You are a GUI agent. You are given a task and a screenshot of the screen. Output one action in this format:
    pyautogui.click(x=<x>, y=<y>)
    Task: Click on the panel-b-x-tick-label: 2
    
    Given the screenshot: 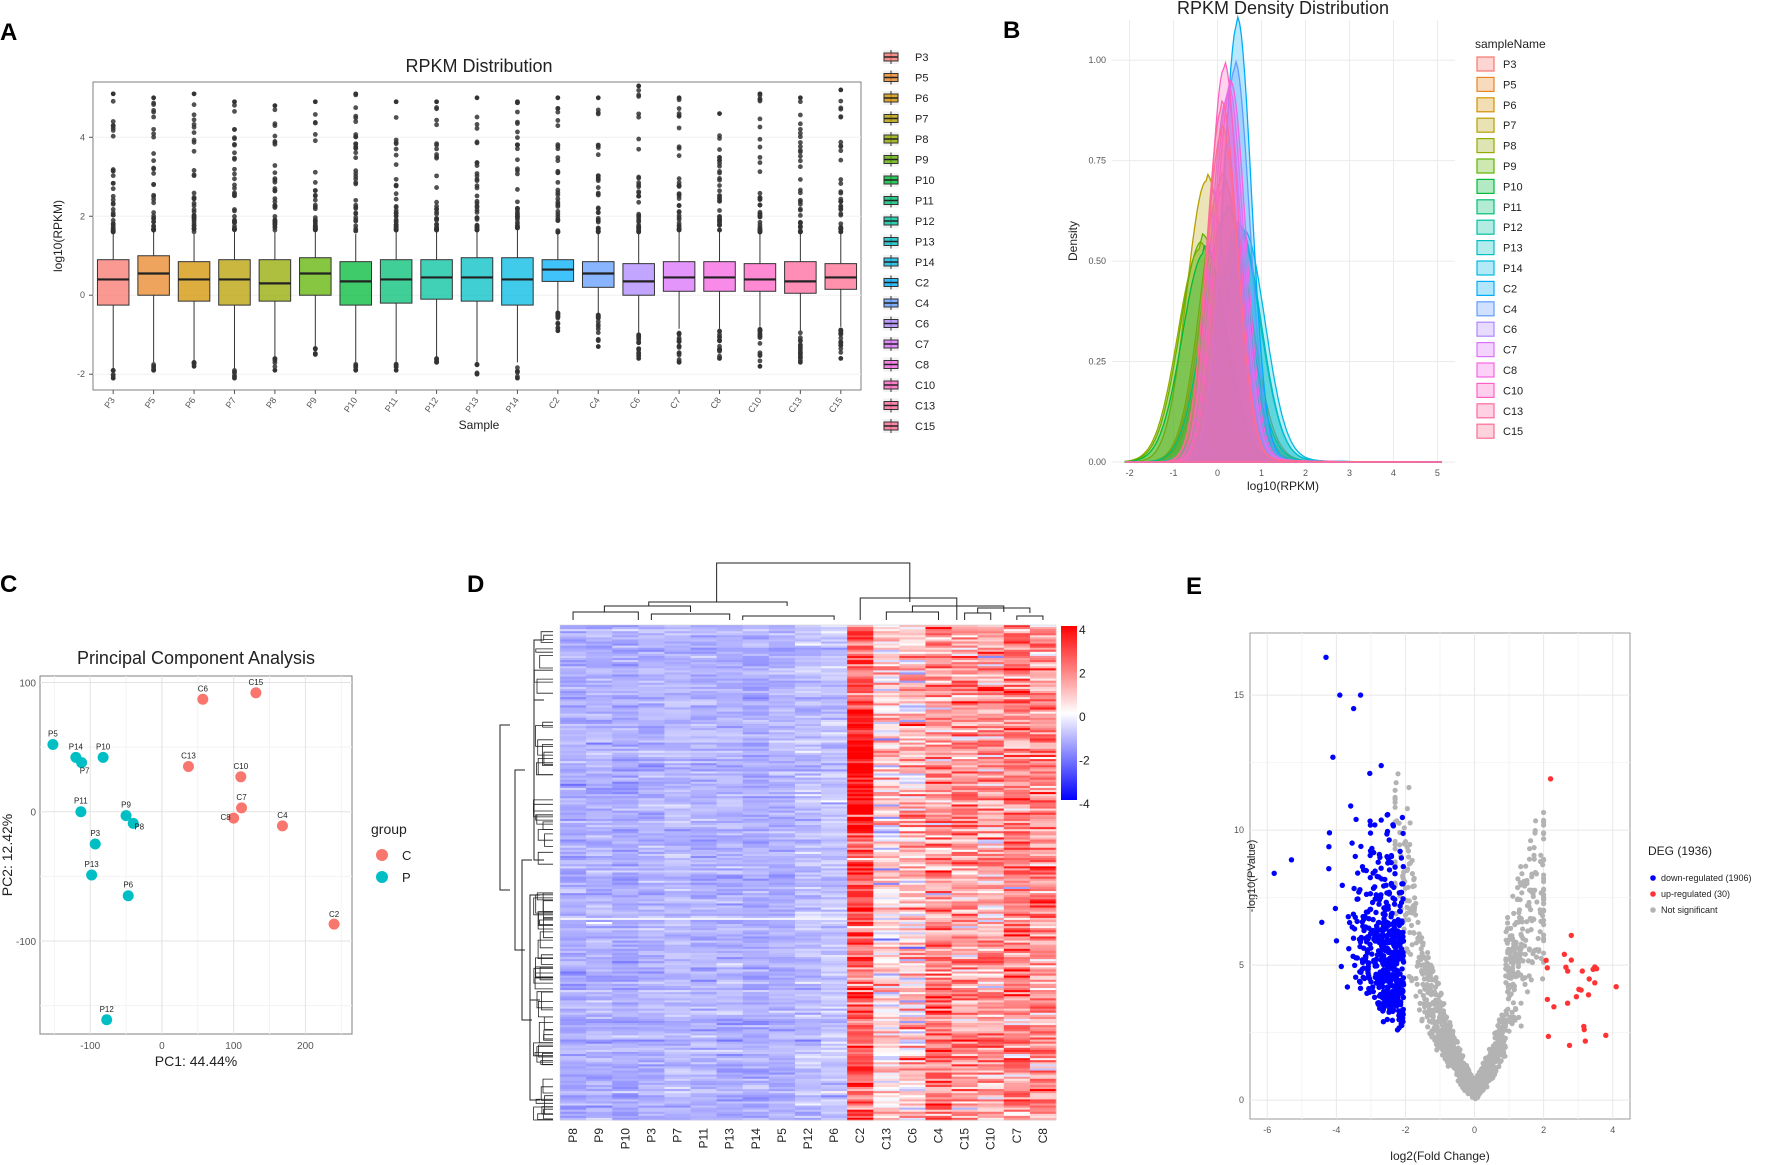 What is the action you would take?
    pyautogui.click(x=1305, y=473)
    